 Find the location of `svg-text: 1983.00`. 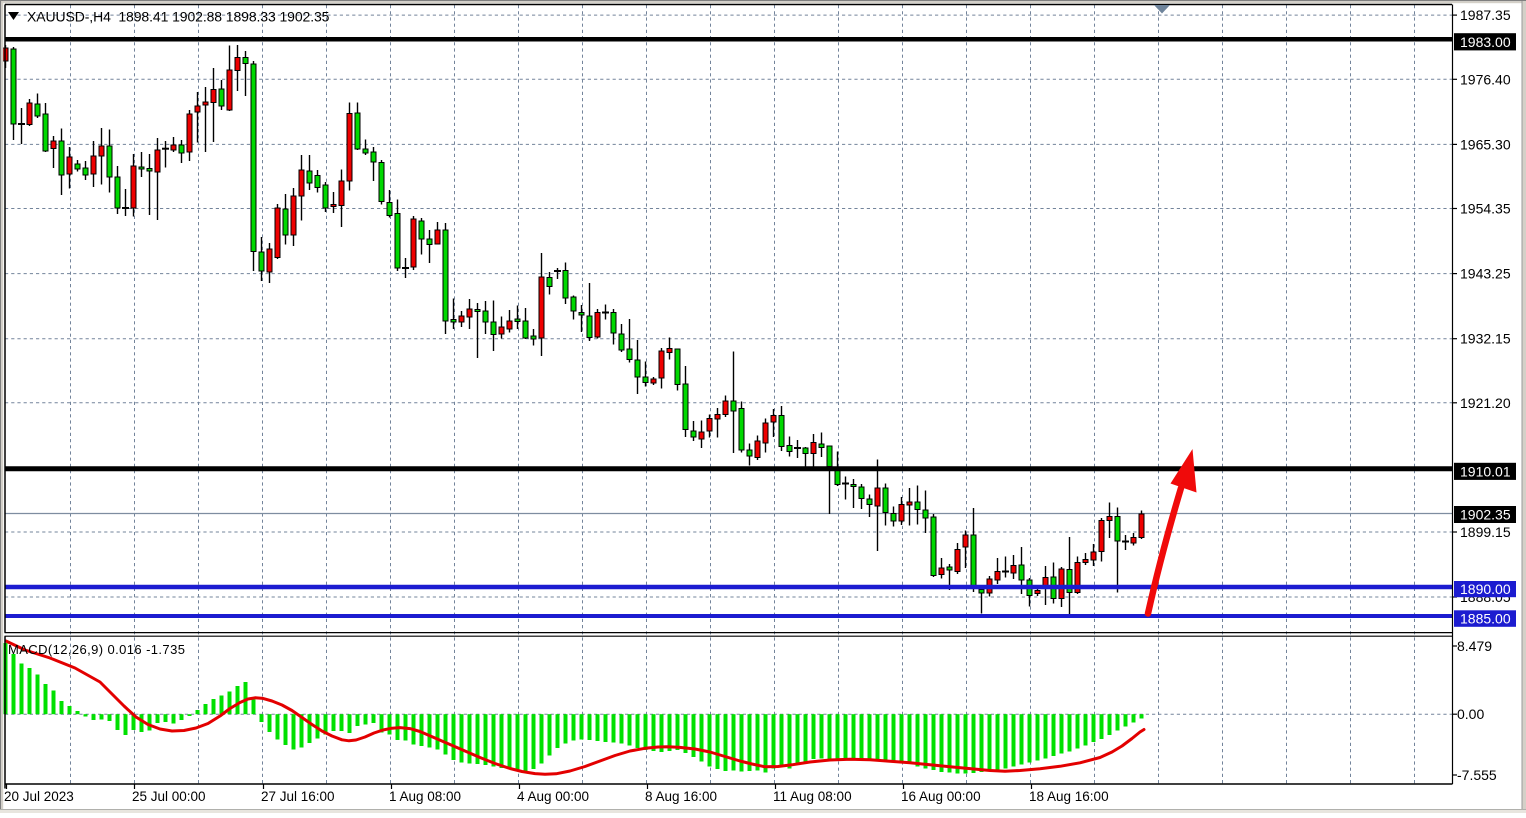

svg-text: 1983.00 is located at coordinates (1485, 42).